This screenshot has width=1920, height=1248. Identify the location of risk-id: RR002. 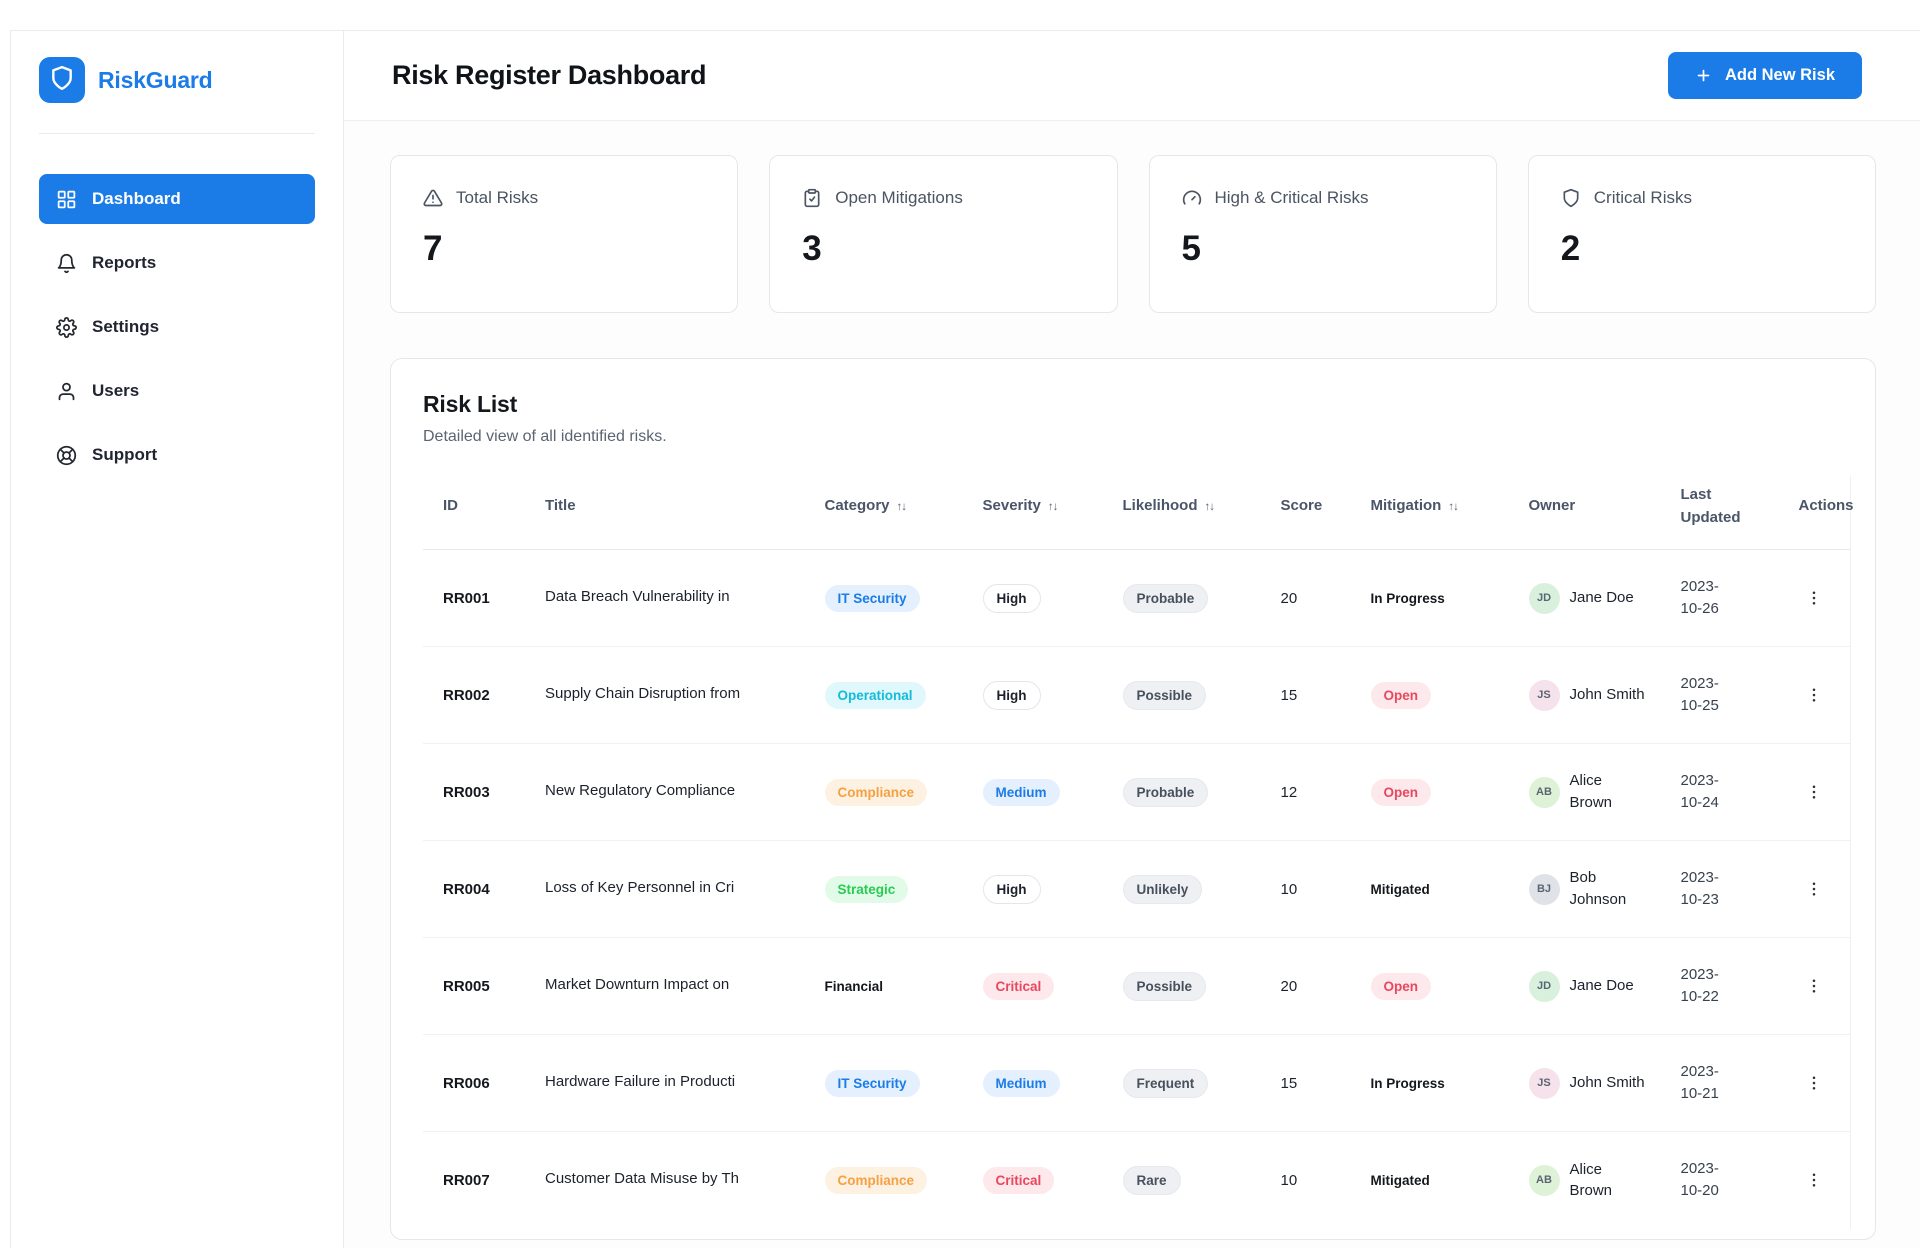
(478, 695).